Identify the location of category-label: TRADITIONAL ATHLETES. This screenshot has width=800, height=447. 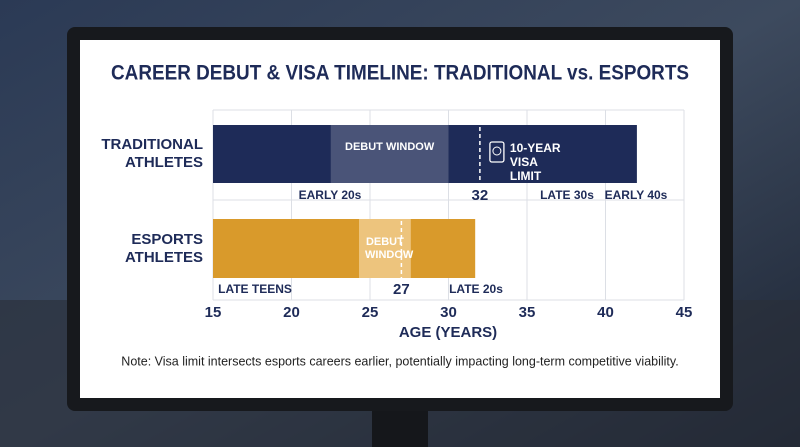
(152, 153).